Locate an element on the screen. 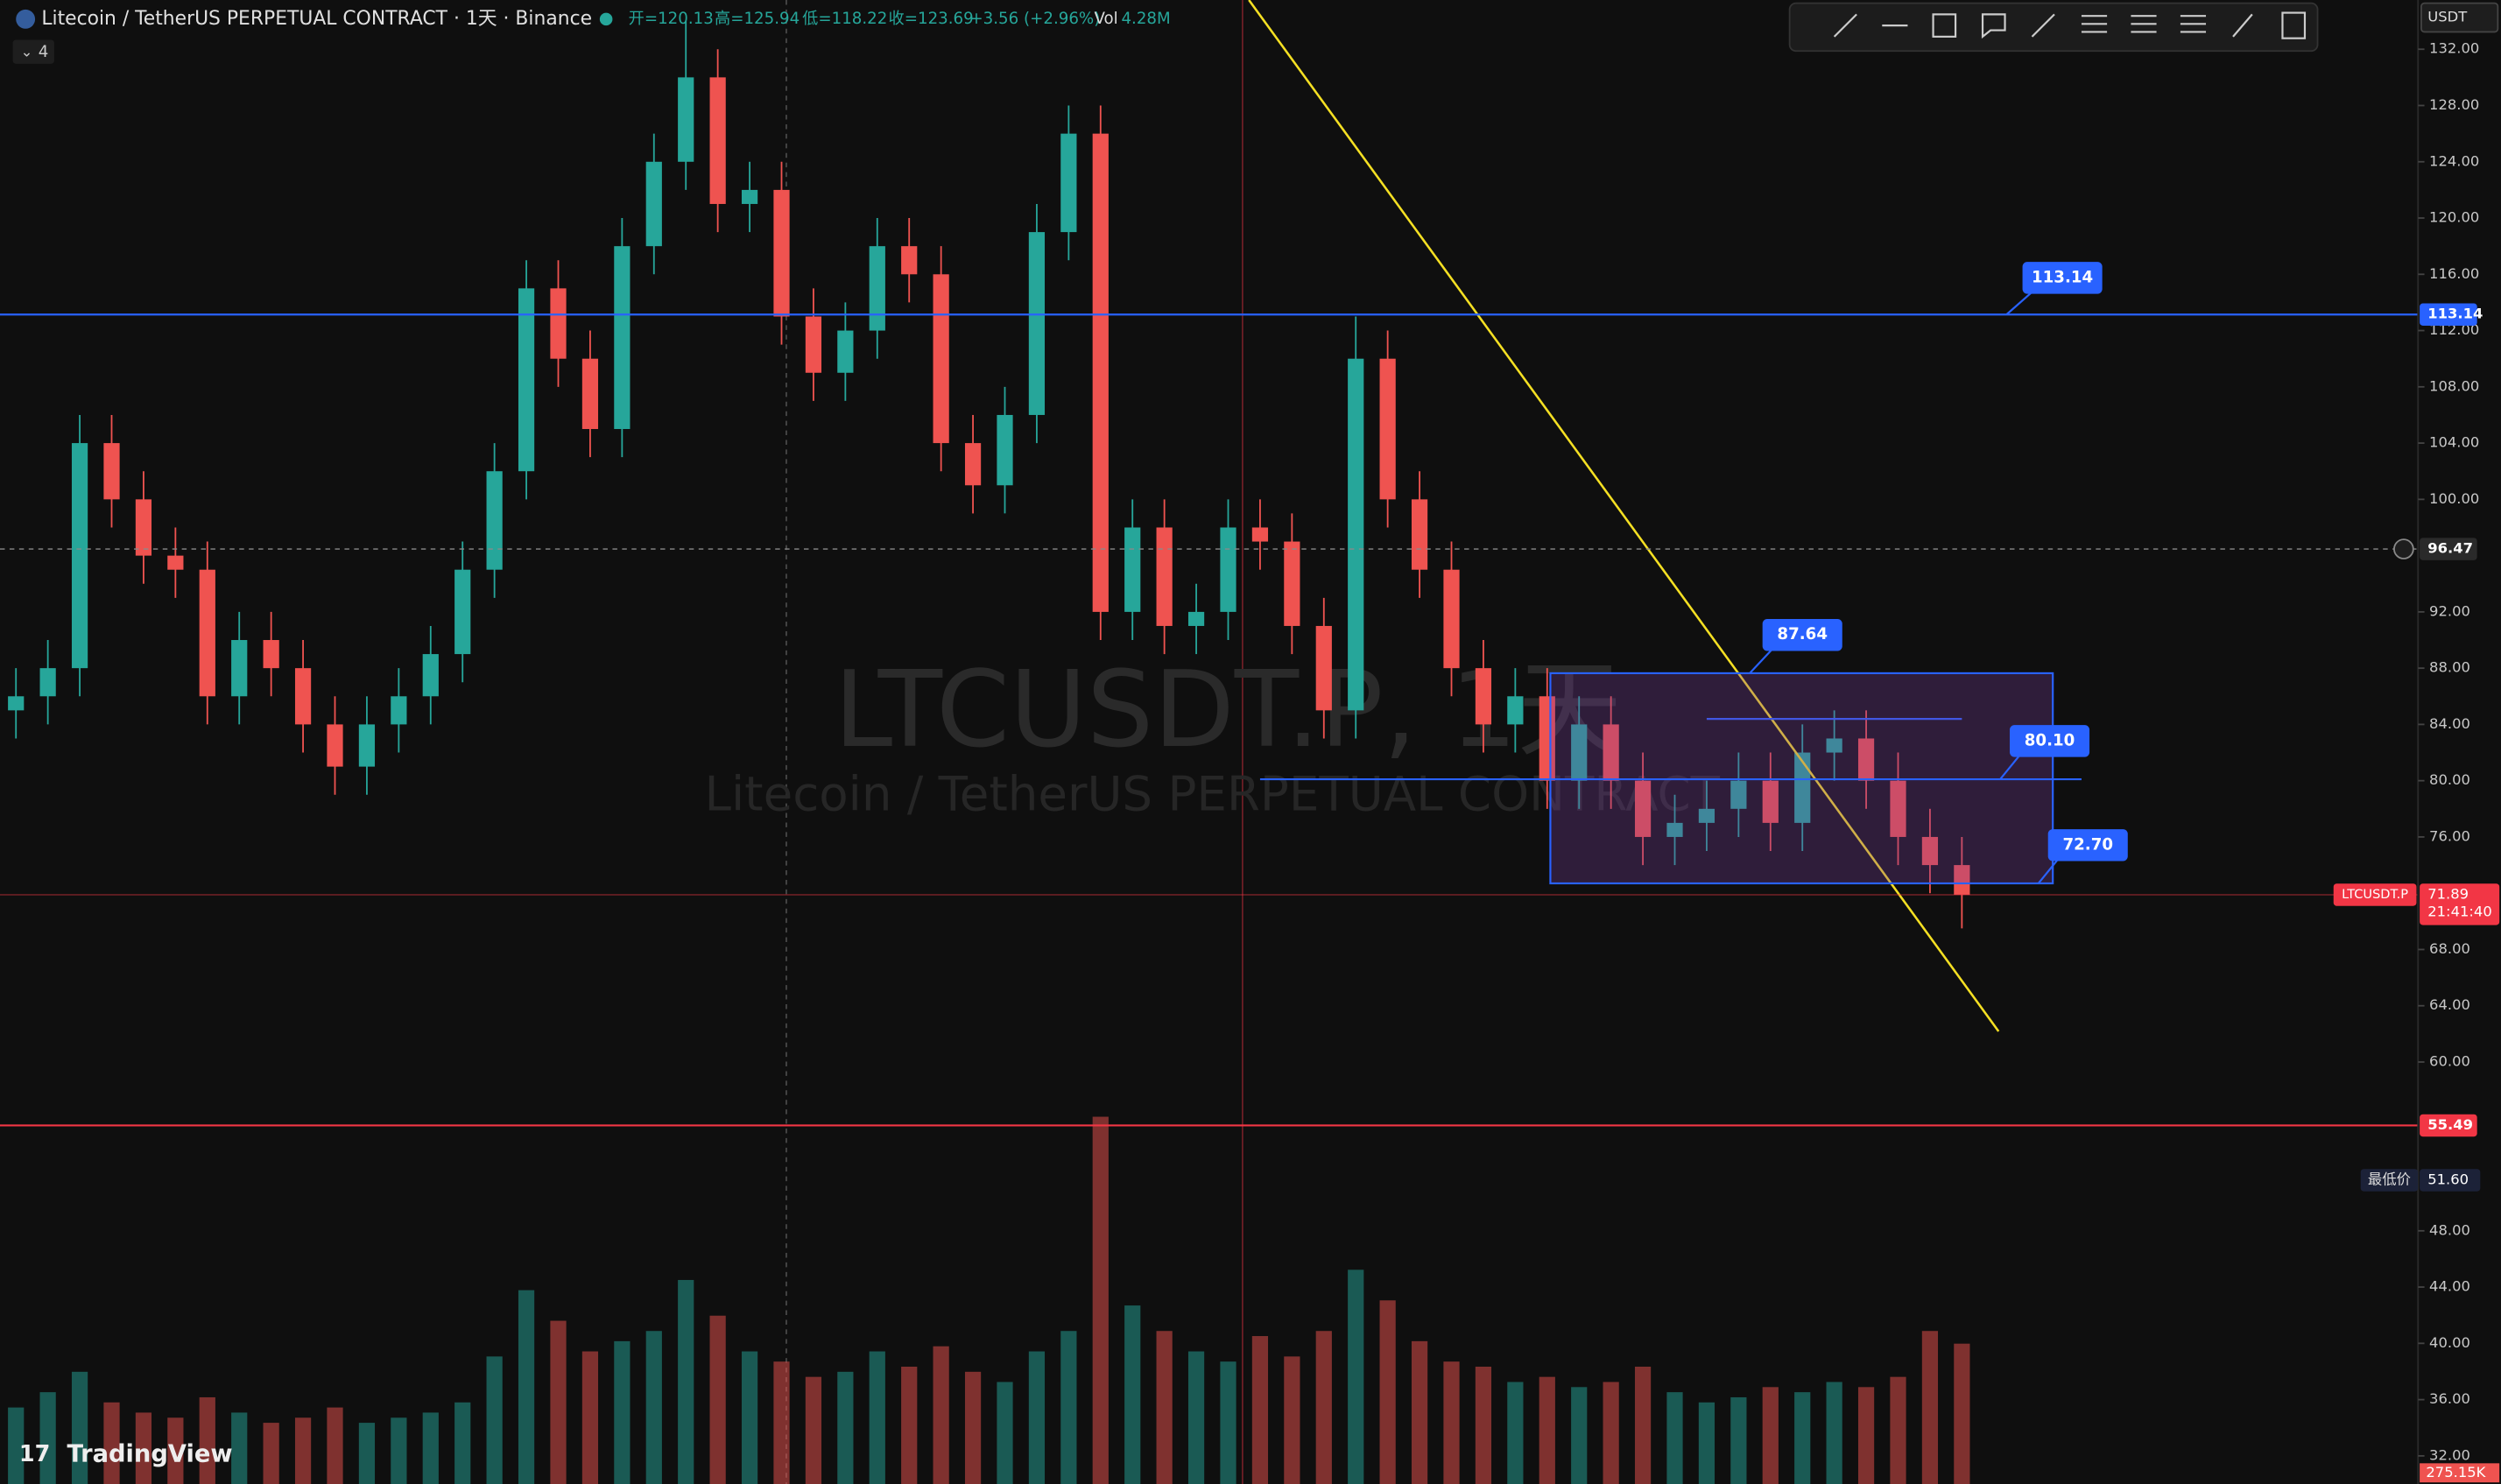 Image resolution: width=2501 pixels, height=1484 pixels. drawing-toolbar is located at coordinates (2053, 27).